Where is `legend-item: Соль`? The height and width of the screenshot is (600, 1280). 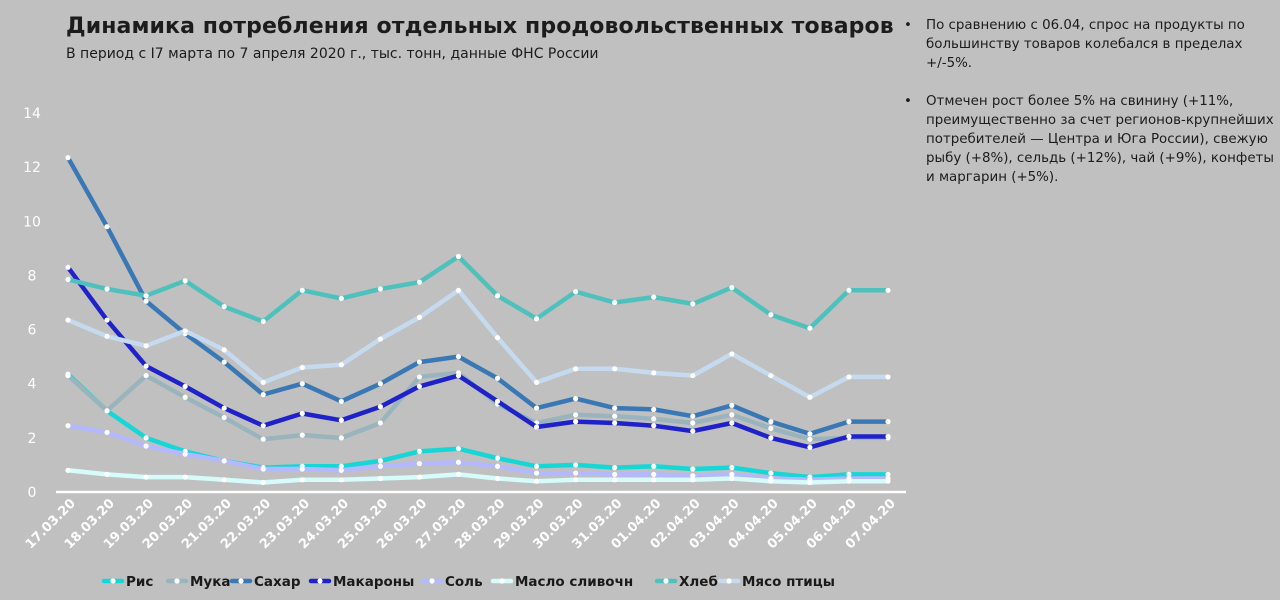 legend-item: Соль is located at coordinates (451, 582).